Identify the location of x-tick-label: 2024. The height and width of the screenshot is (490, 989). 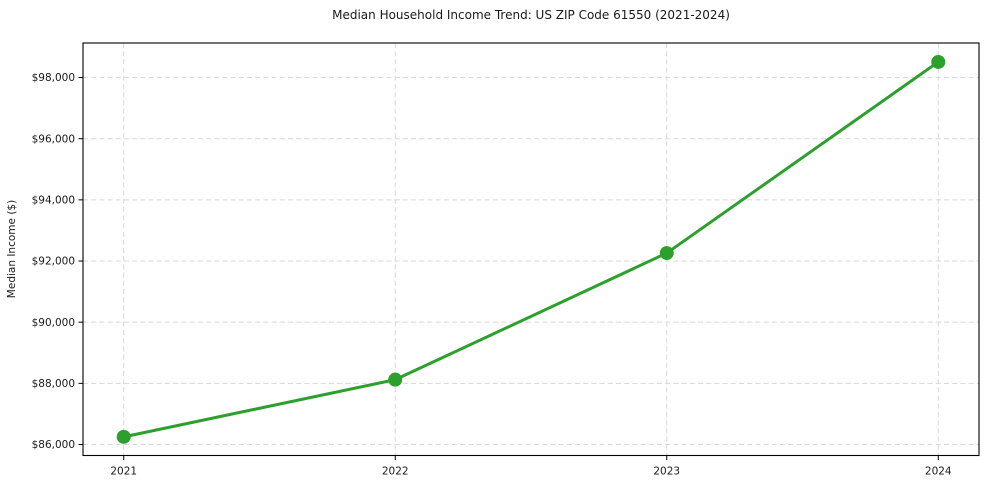
(938, 472).